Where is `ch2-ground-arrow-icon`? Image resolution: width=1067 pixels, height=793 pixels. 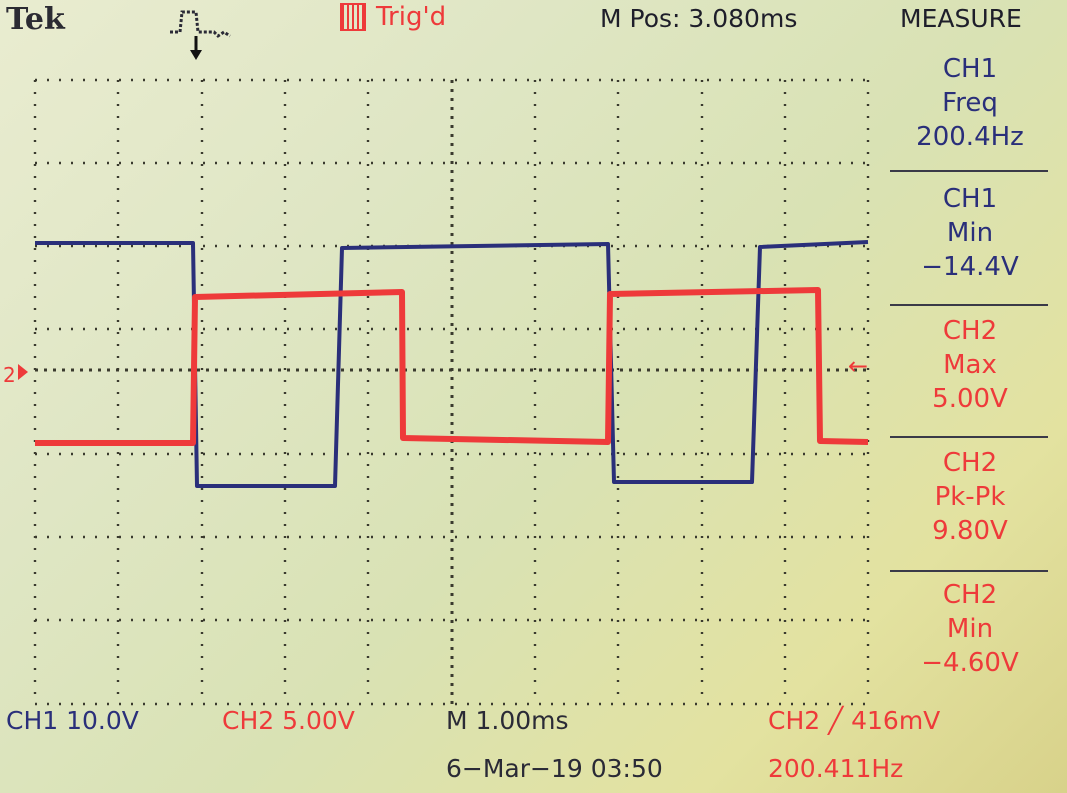 ch2-ground-arrow-icon is located at coordinates (23, 372).